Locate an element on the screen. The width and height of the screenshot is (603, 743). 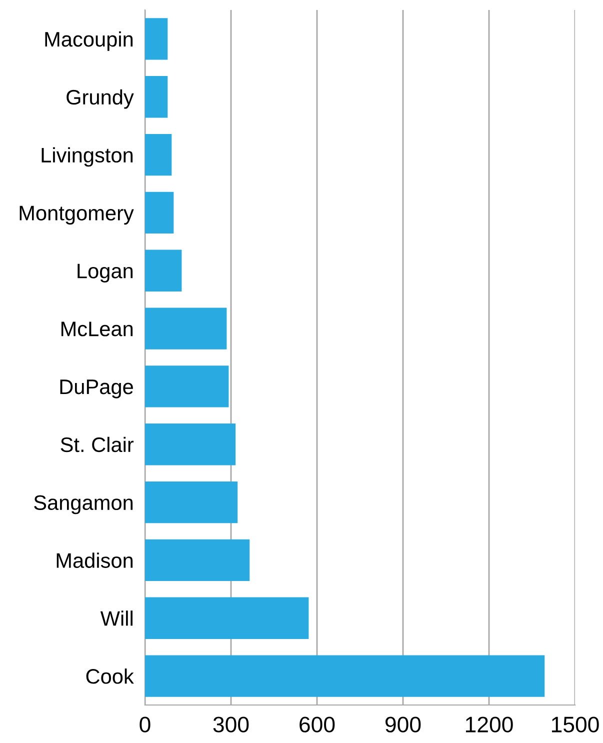
x-tick-label: 300 is located at coordinates (231, 724).